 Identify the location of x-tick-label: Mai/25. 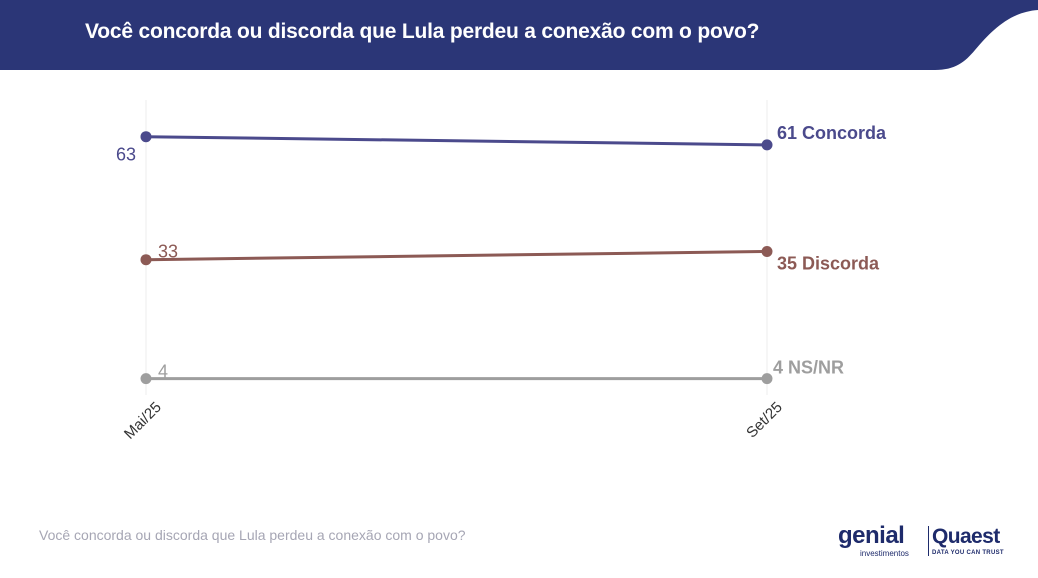
(143, 421).